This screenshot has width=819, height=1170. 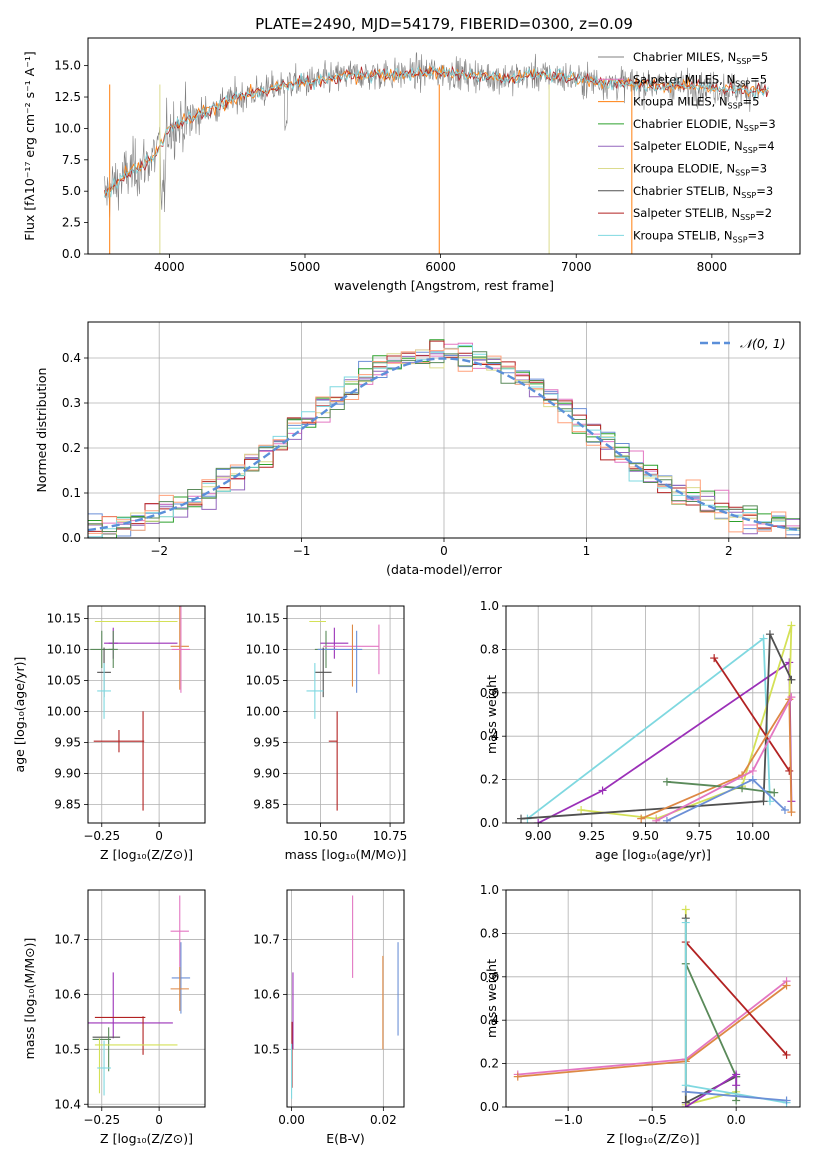 I want to click on x-tick-label: 8000, so click(x=712, y=267).